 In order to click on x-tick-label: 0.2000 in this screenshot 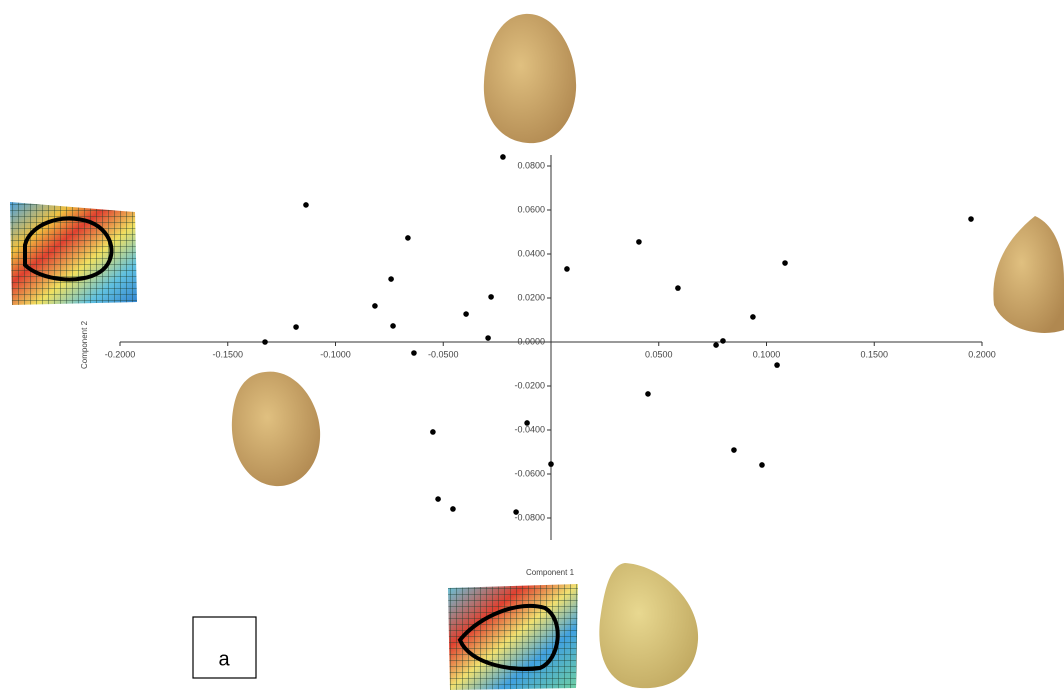, I will do `click(982, 354)`.